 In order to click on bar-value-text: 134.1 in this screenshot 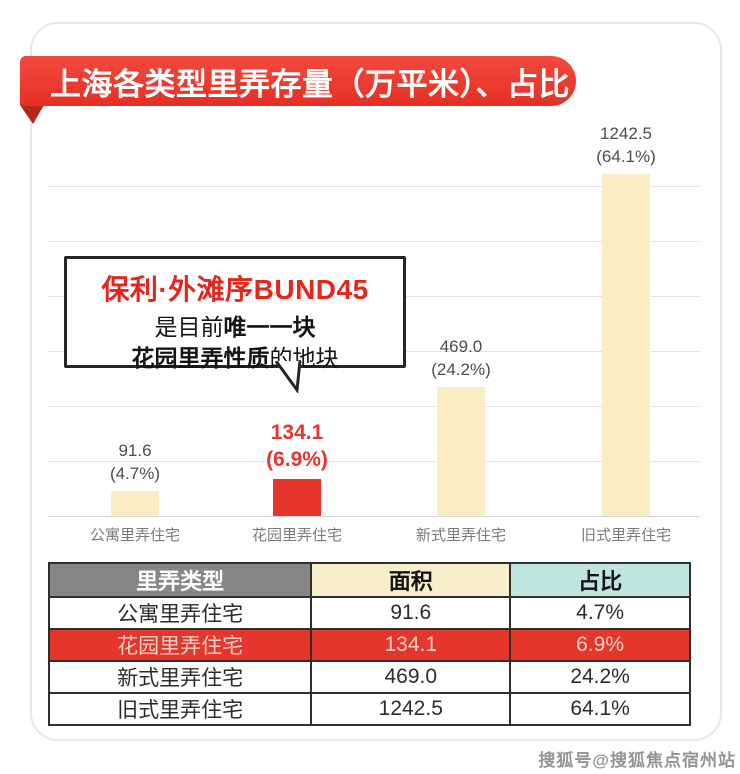, I will do `click(297, 432)`.